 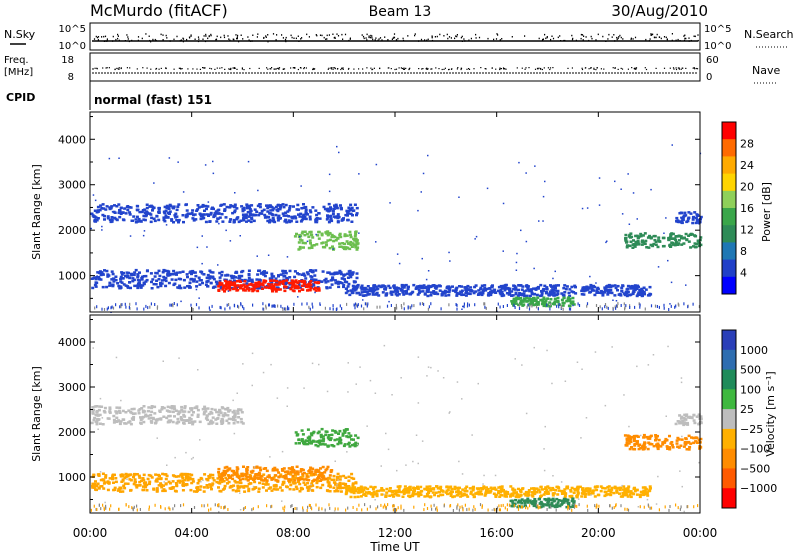 I want to click on freq-panel-frame, so click(x=395, y=67).